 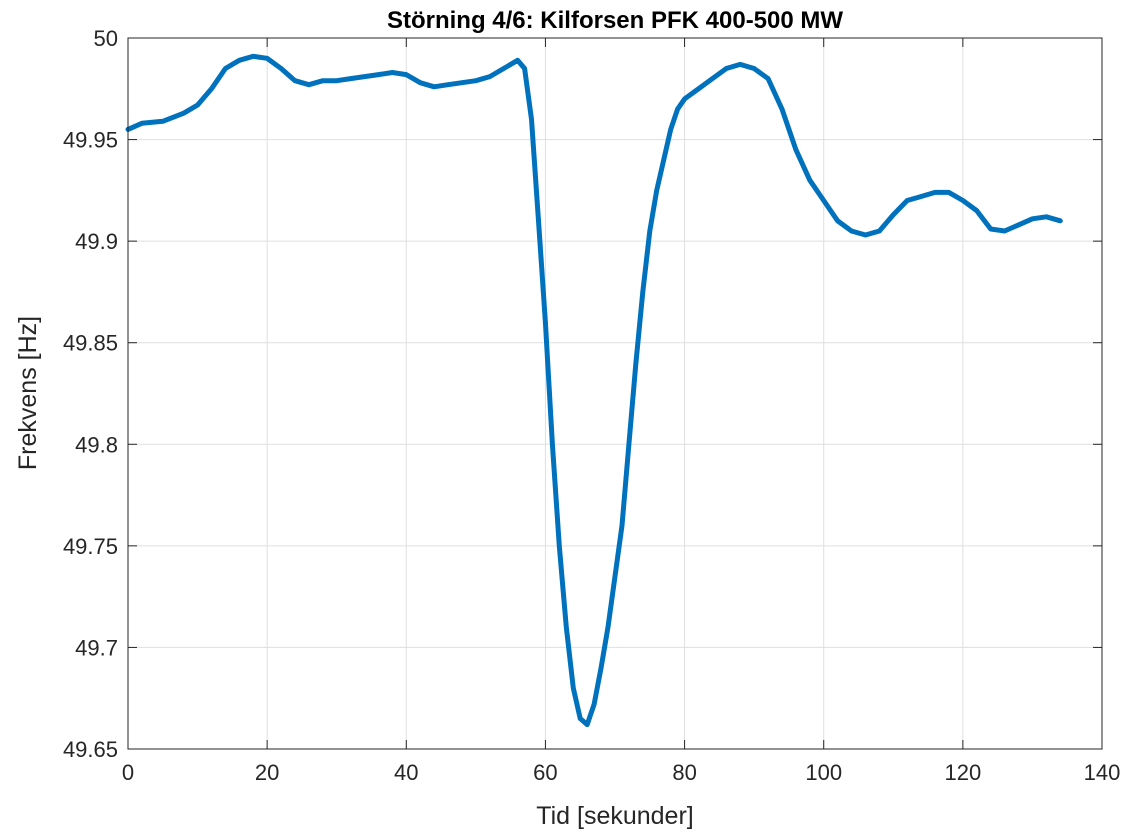 I want to click on y-tick-label: 49.85, so click(x=90, y=343).